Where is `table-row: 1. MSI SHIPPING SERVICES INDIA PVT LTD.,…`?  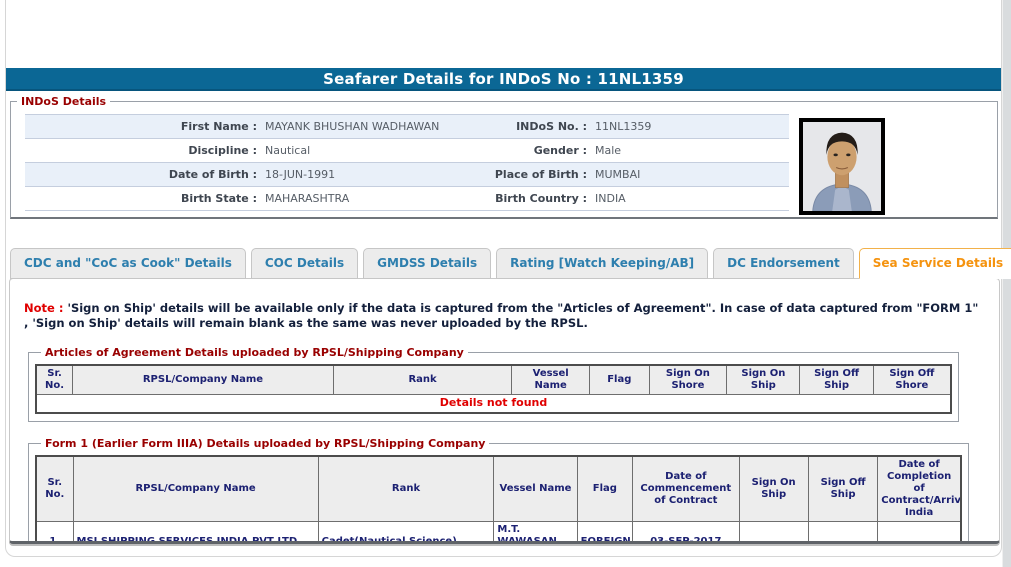
table-row: 1. MSI SHIPPING SERVICES INDIA PVT LTD.,… is located at coordinates (498, 530).